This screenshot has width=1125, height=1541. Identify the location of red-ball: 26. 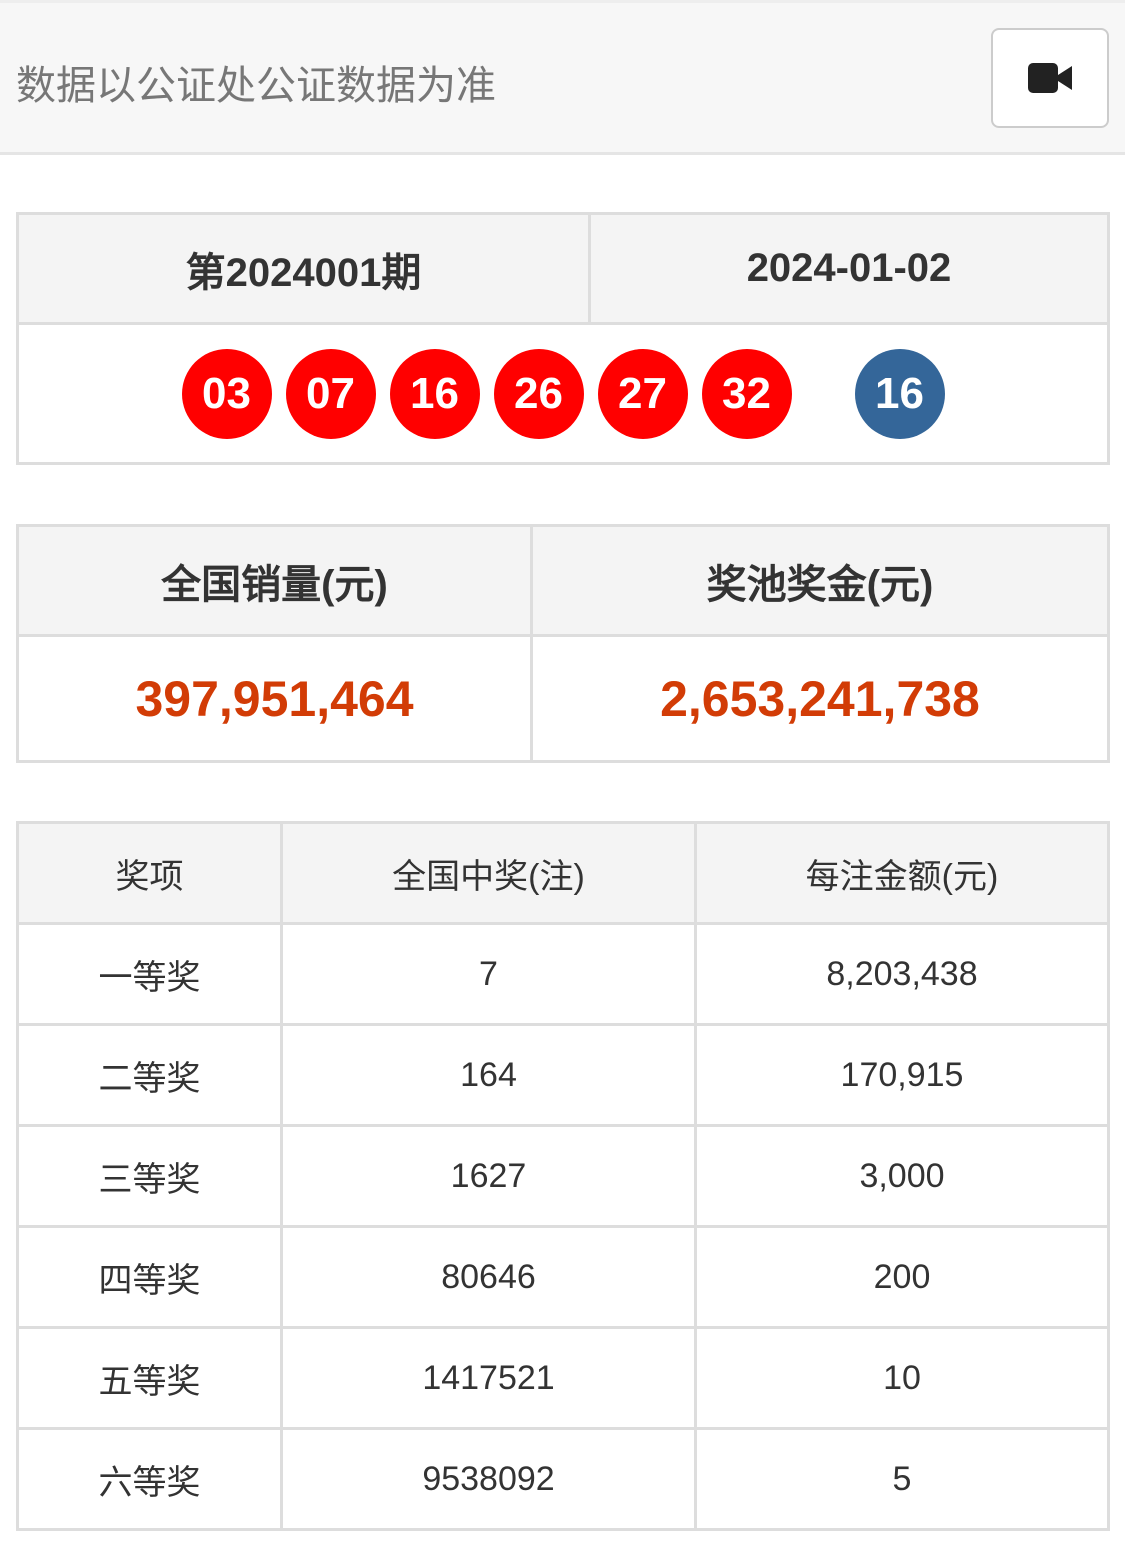
(538, 393).